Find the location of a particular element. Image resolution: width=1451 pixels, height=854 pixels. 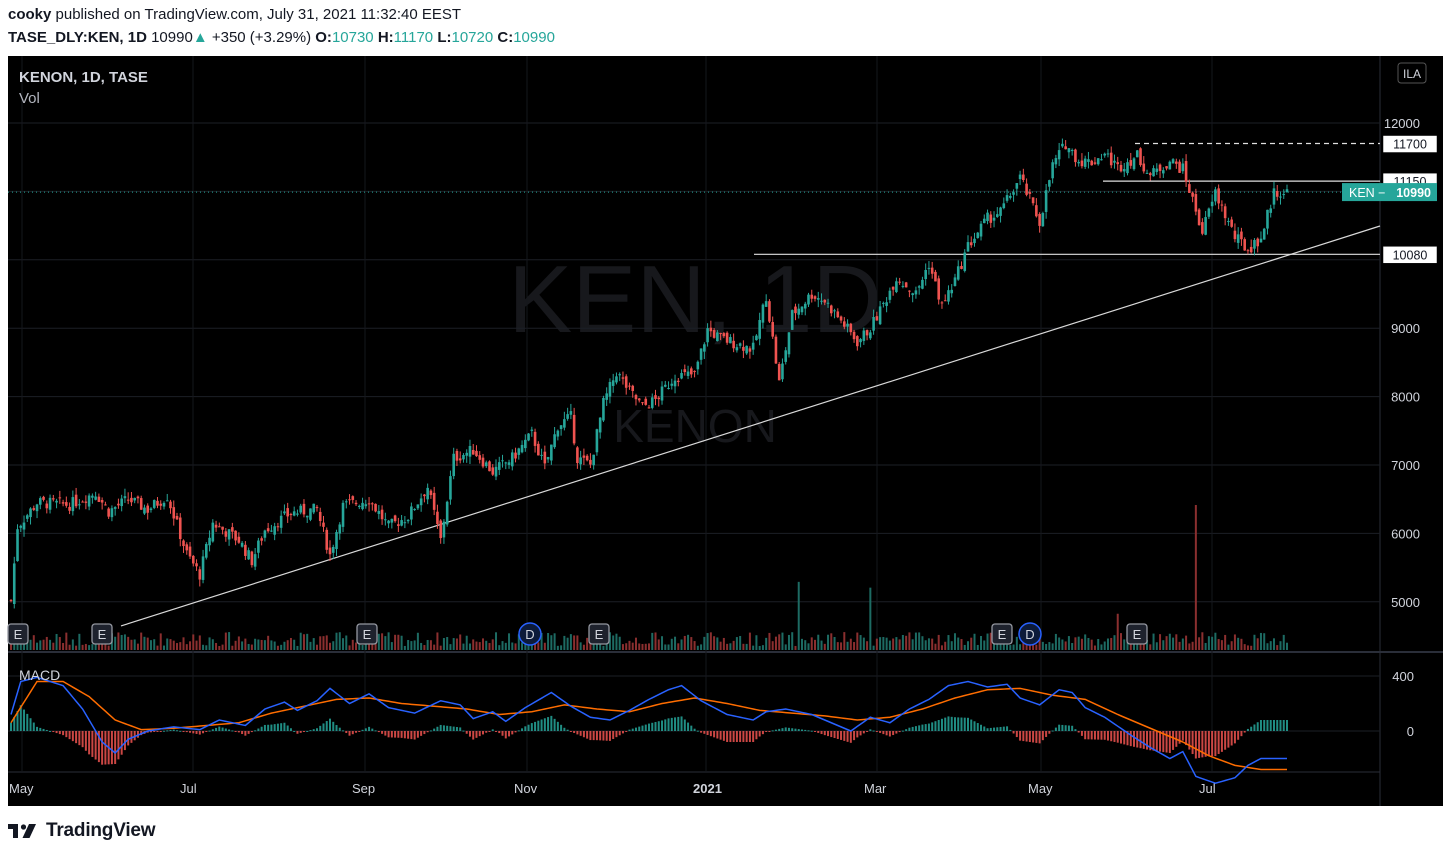

tradingview-brand: TradingView is located at coordinates (101, 830).